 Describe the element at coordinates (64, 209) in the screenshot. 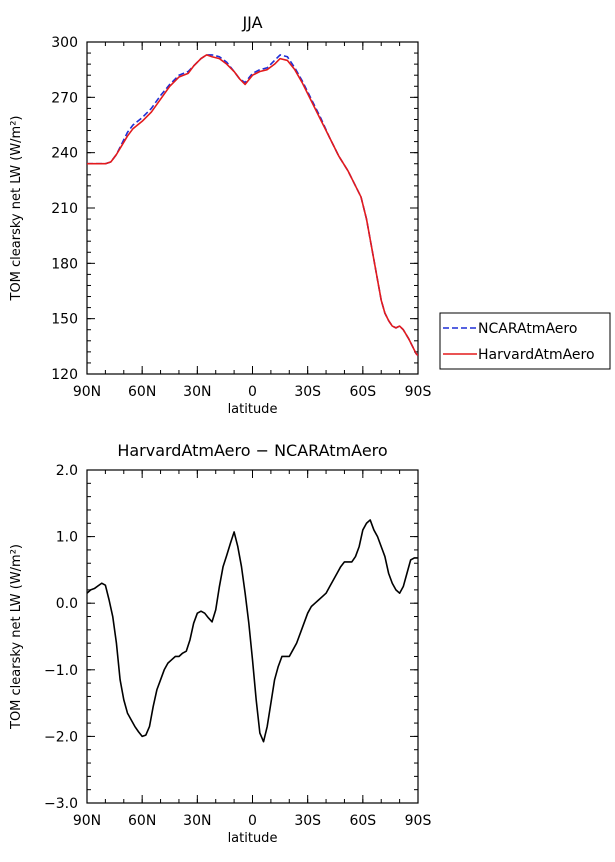

I see `top-y-tick-label: 210` at that location.